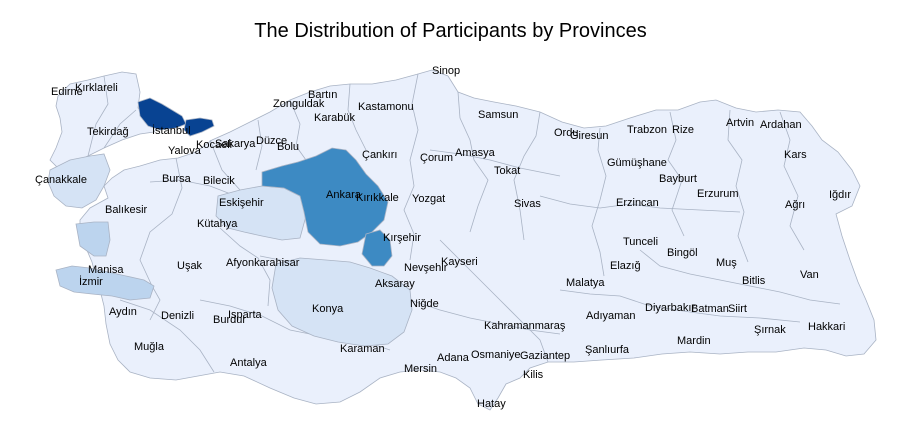 The image size is (901, 444). I want to click on label-sivas: Sivas, so click(527, 204).